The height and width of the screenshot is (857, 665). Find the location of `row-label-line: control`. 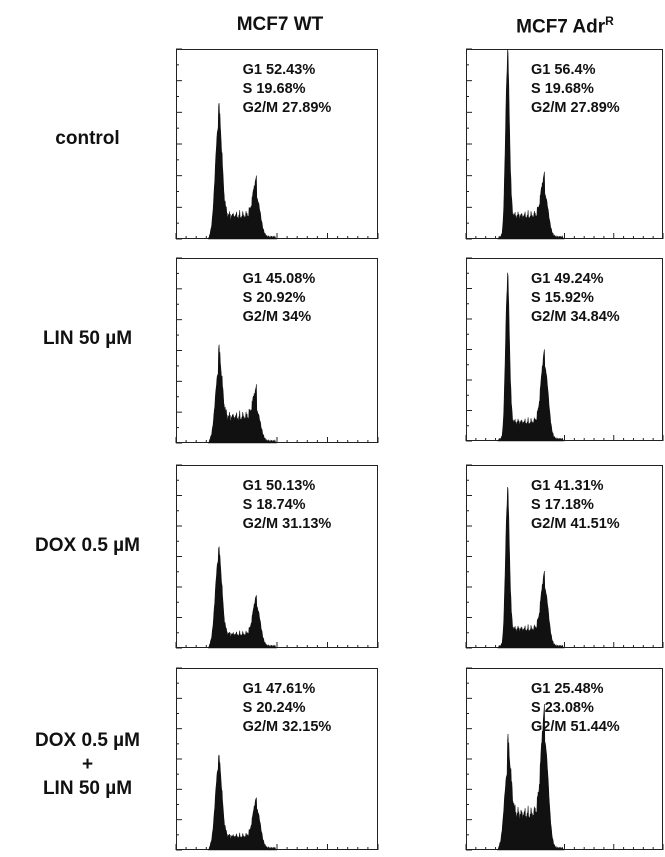

row-label-line: control is located at coordinates (87, 138).